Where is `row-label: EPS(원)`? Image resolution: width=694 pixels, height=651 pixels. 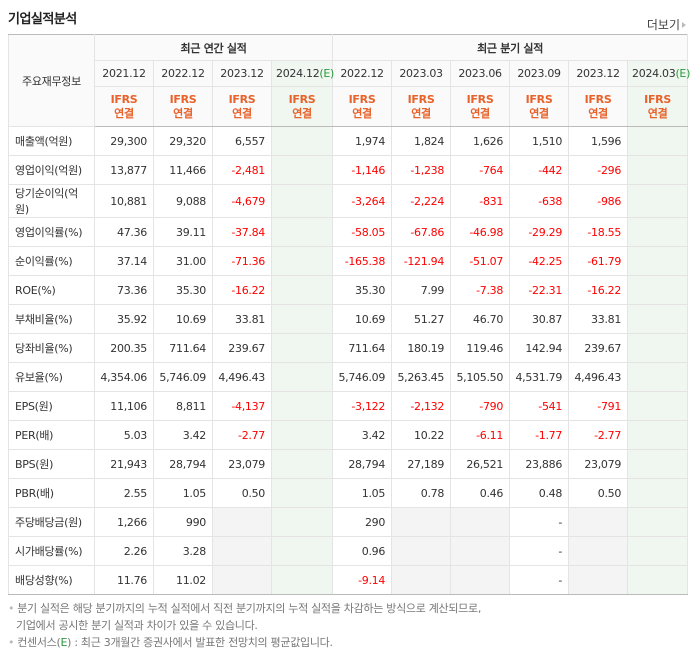 row-label: EPS(원) is located at coordinates (51, 406).